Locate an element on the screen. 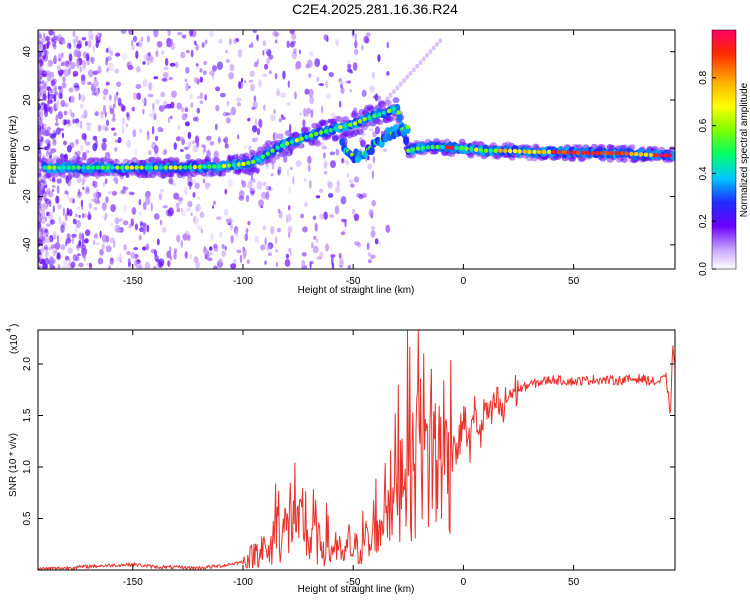 Image resolution: width=750 pixels, height=600 pixels. snr-y-scale-label: (x10 4 ) is located at coordinates (13, 339).